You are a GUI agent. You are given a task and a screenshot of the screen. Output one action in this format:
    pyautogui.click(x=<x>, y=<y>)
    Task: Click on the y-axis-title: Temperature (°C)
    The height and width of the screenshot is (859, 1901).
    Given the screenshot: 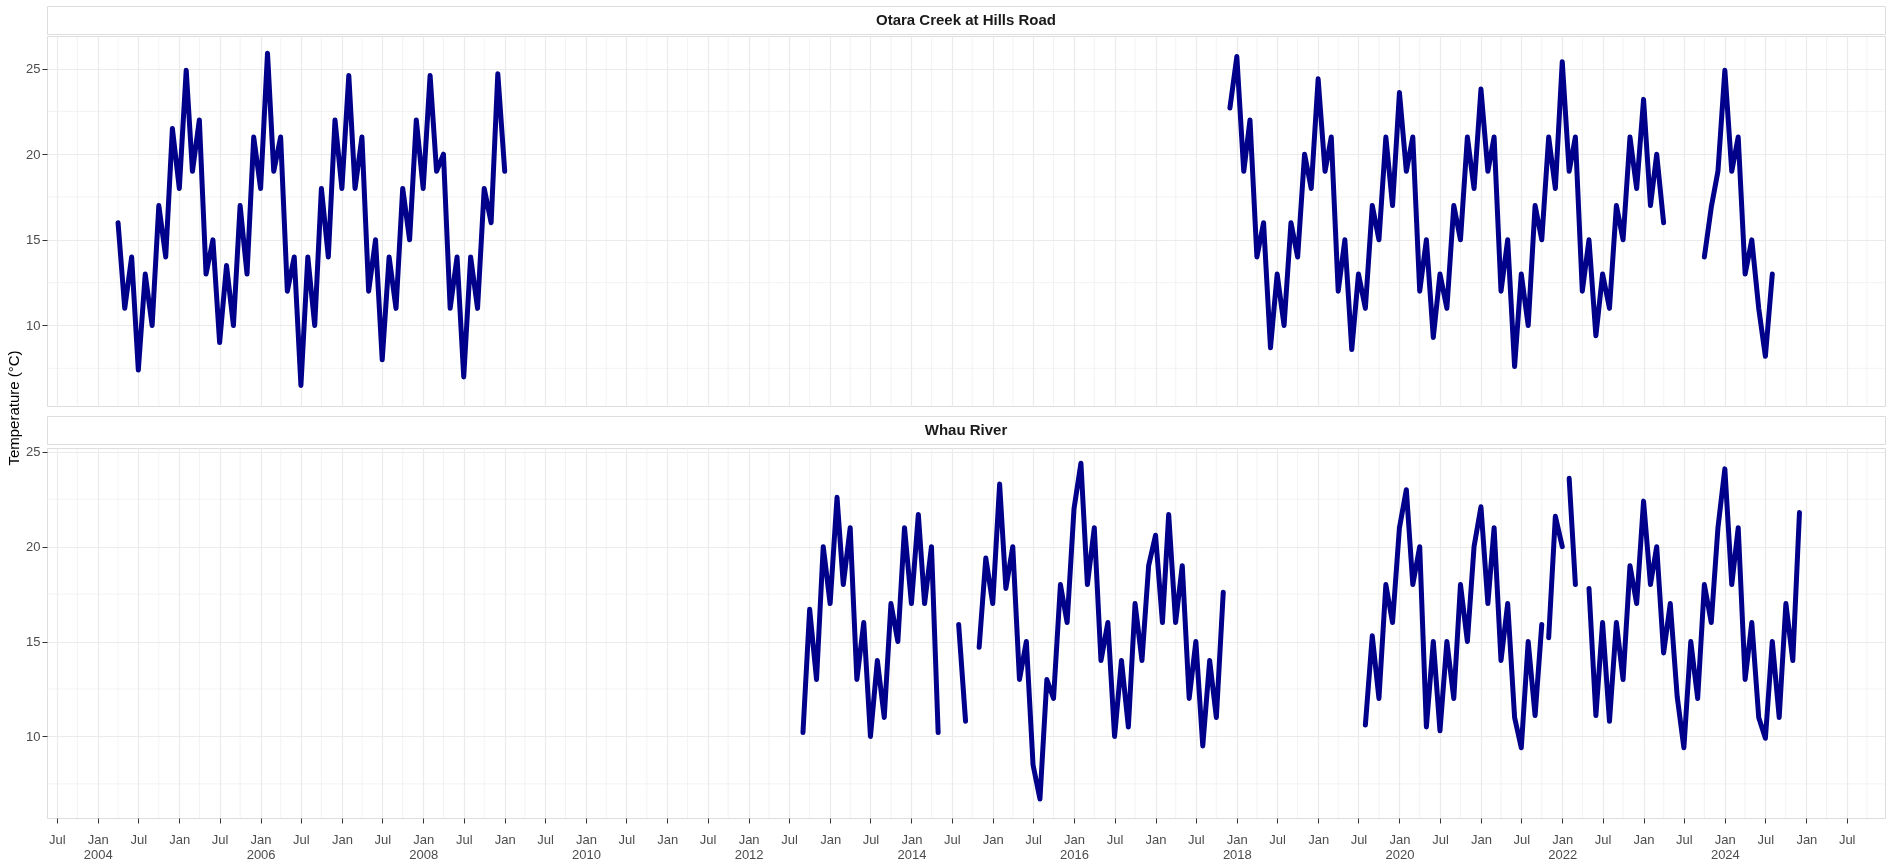 What is the action you would take?
    pyautogui.click(x=13, y=408)
    